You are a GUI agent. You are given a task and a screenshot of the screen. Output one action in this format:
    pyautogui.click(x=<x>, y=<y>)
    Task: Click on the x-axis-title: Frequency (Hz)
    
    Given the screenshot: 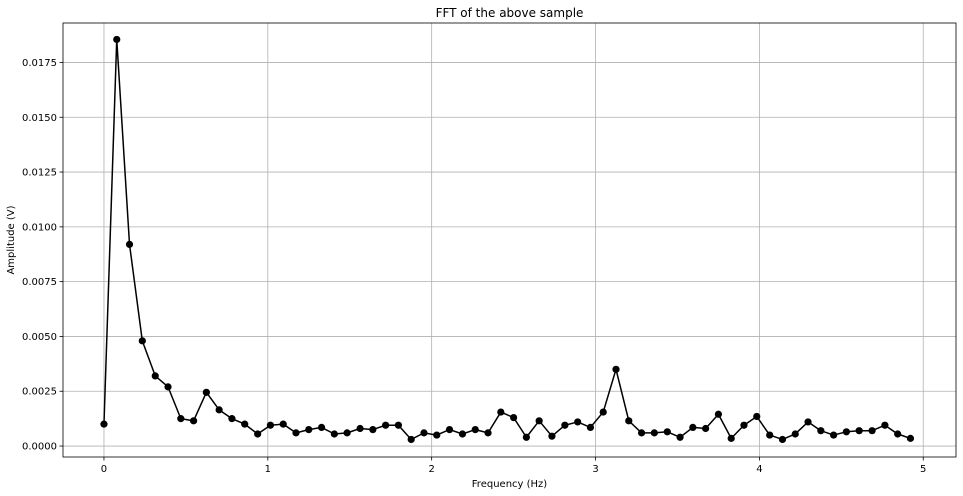 What is the action you would take?
    pyautogui.click(x=510, y=484)
    